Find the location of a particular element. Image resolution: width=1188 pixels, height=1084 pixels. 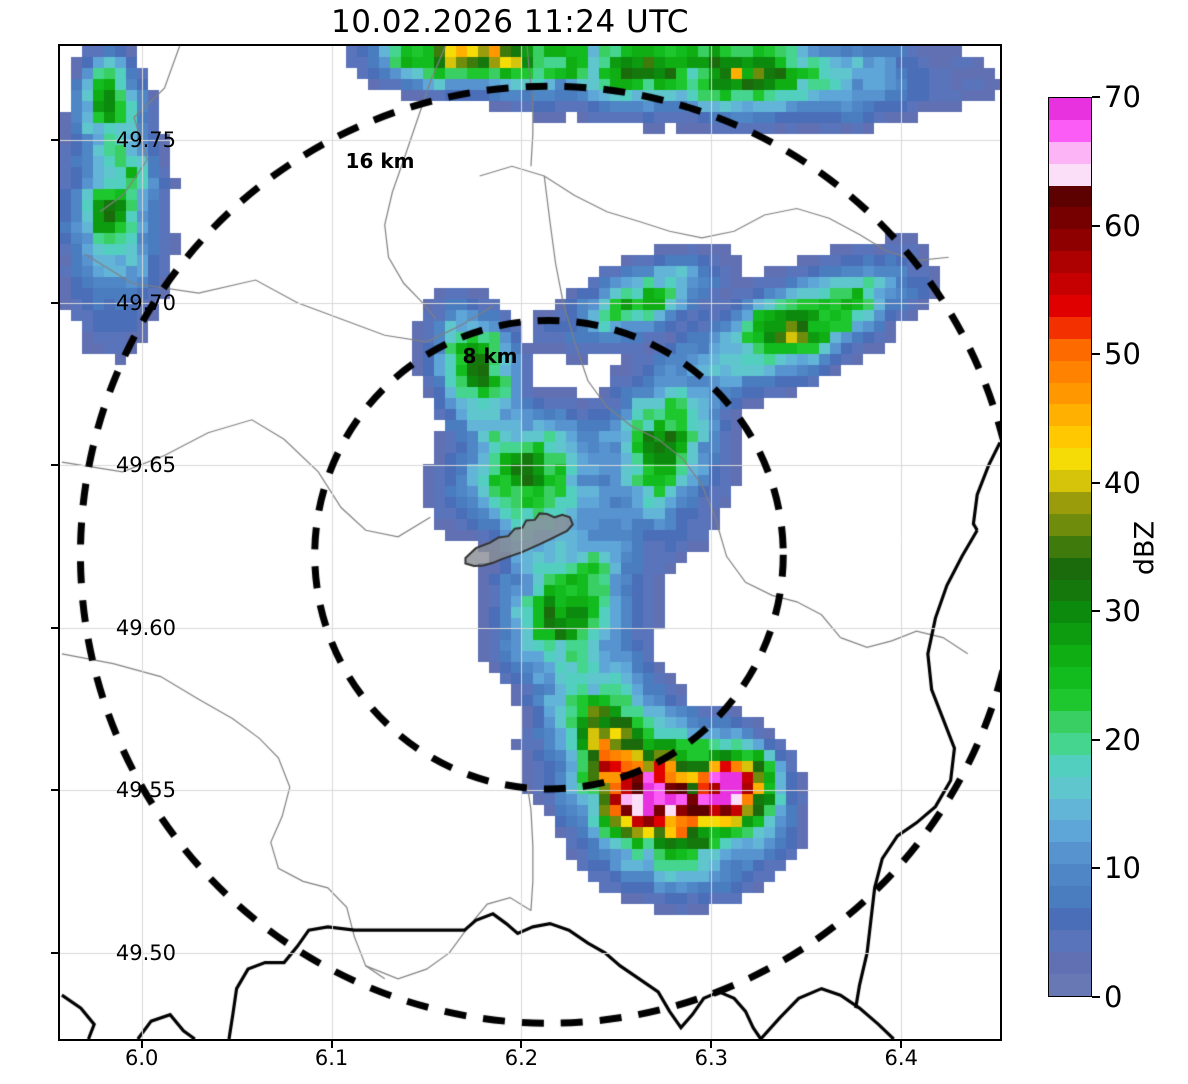

x-axis-tick-label: 6.1 is located at coordinates (331, 1058).